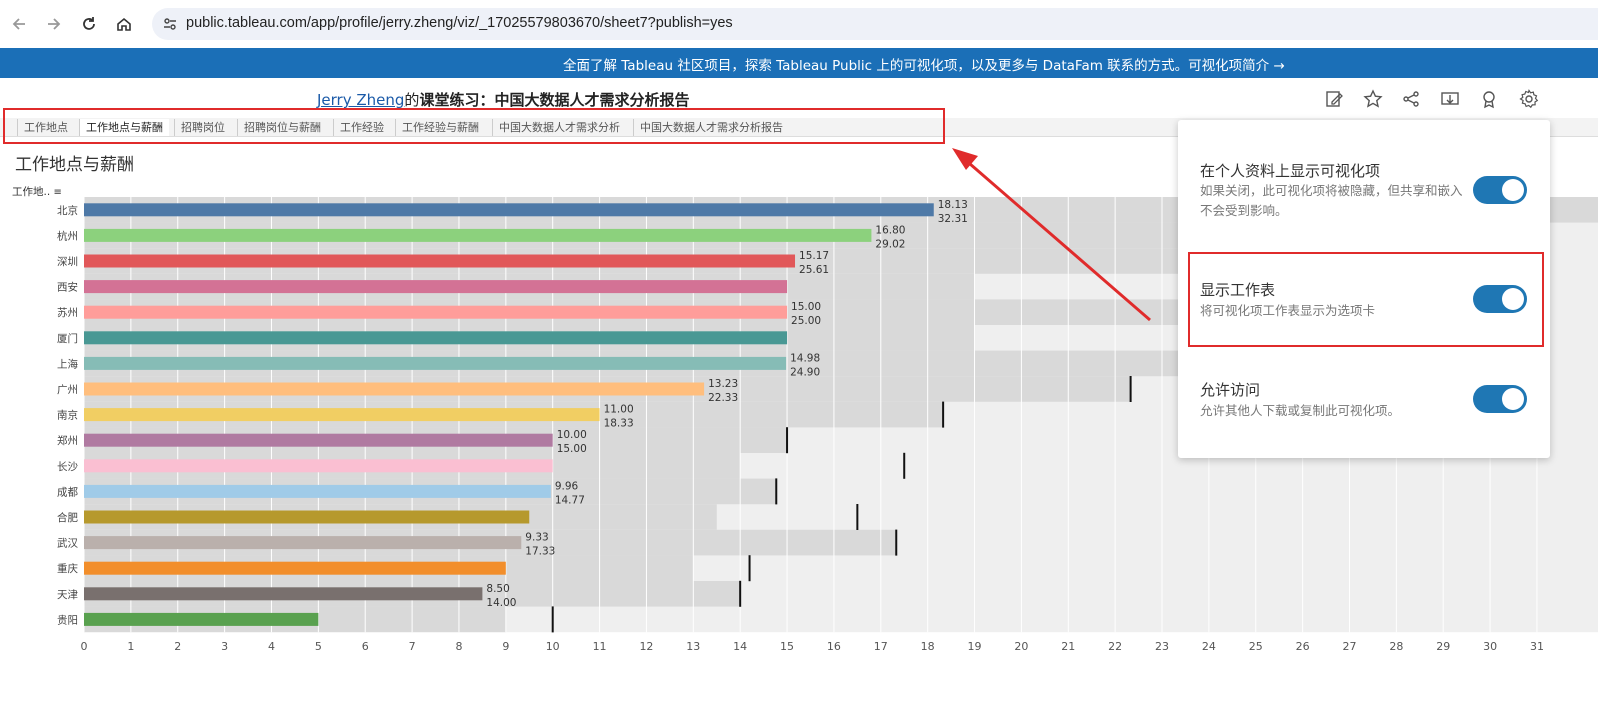 This screenshot has height=728, width=1598. I want to click on x-tick-label: 21, so click(1068, 646).